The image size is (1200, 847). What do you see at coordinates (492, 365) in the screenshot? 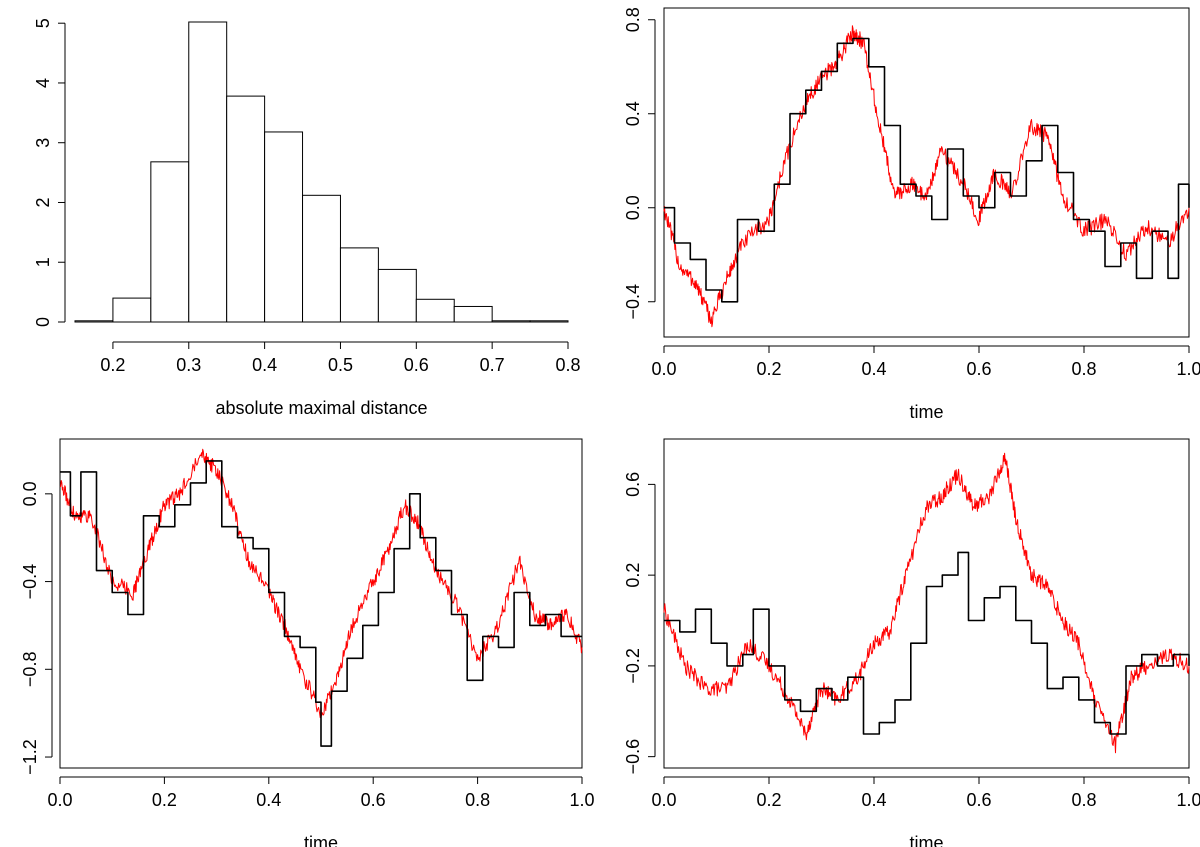
I see `x-tick-label: 0.7` at bounding box center [492, 365].